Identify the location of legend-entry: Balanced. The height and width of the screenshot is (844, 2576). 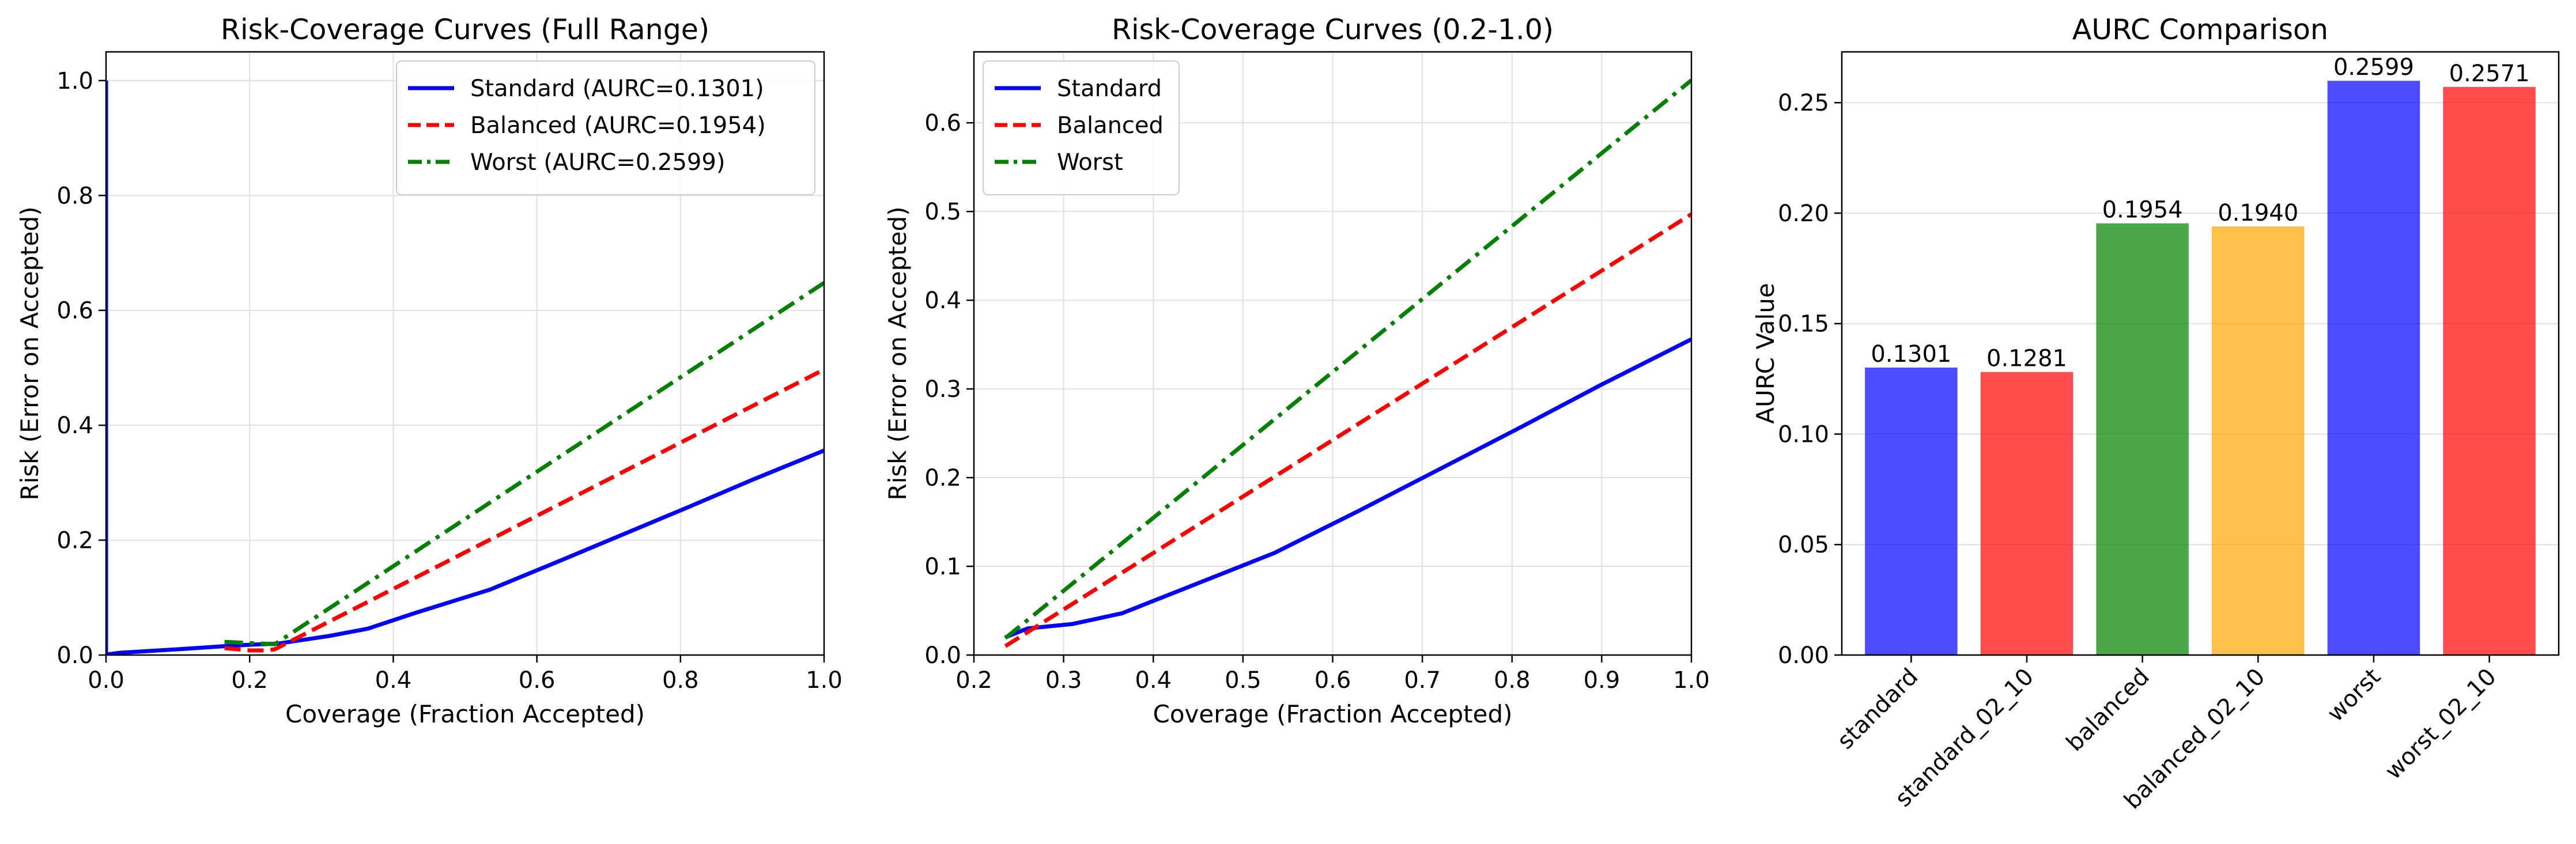
(1110, 125).